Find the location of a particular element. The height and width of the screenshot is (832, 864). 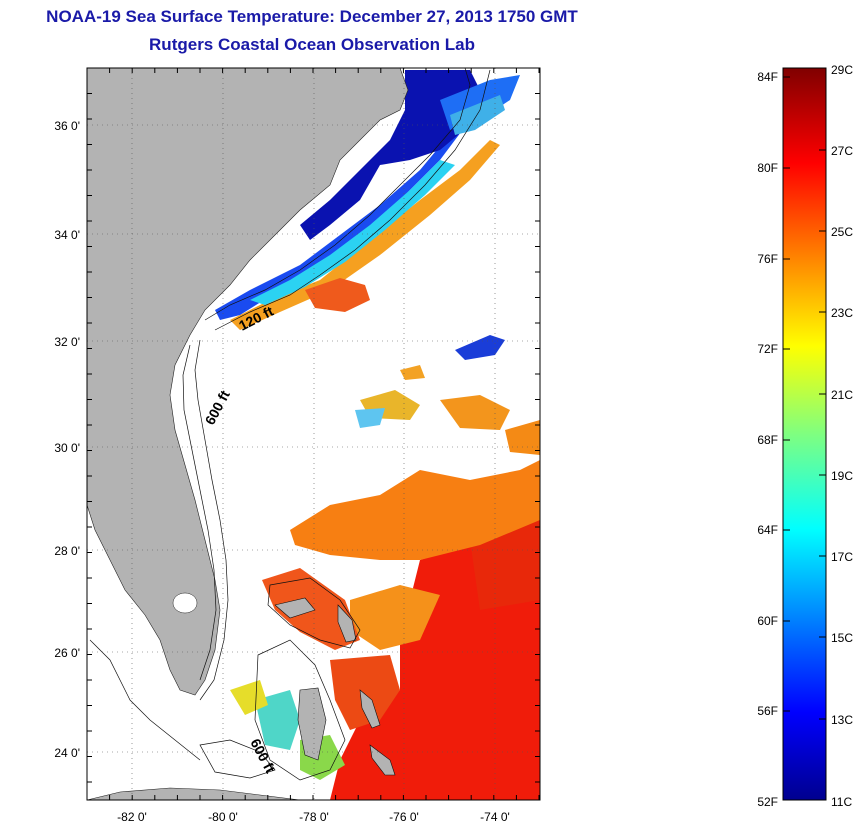

colorbar-f-label: 68F is located at coordinates (767, 440).